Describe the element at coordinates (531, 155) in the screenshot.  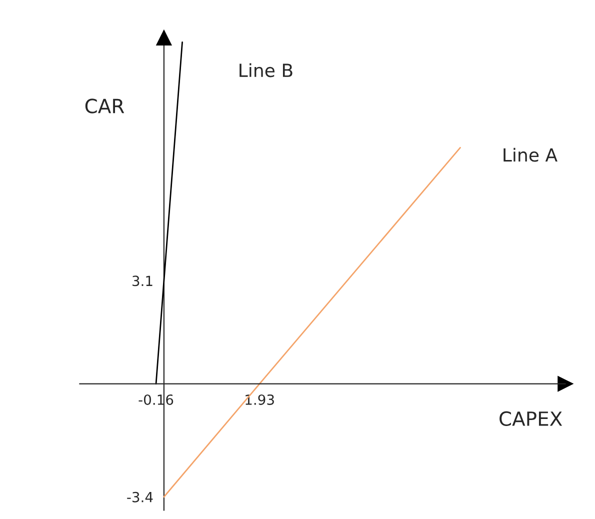
I see `text: Line A` at that location.